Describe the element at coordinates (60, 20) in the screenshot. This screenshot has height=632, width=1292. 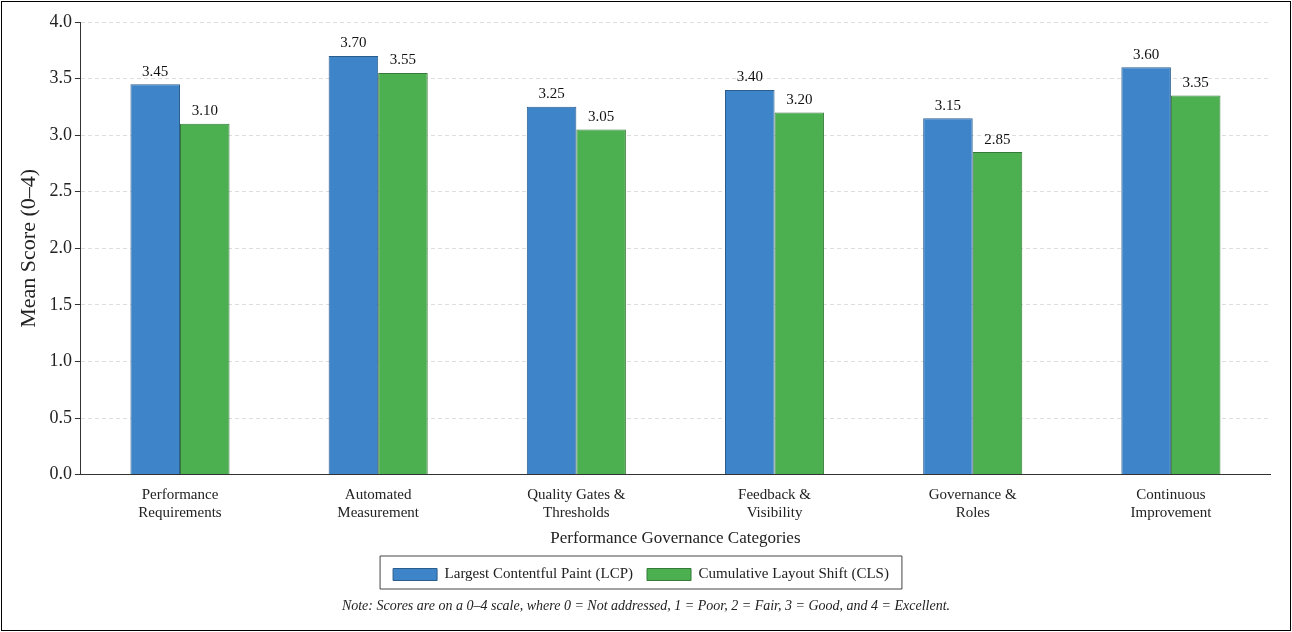
I see `y-tick-label: 4.0` at that location.